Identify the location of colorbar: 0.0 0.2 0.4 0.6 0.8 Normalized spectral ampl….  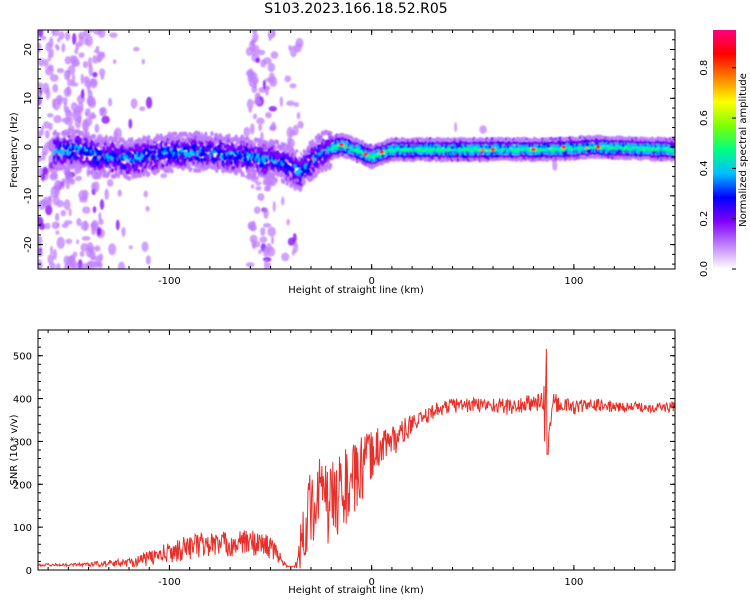
(724, 153).